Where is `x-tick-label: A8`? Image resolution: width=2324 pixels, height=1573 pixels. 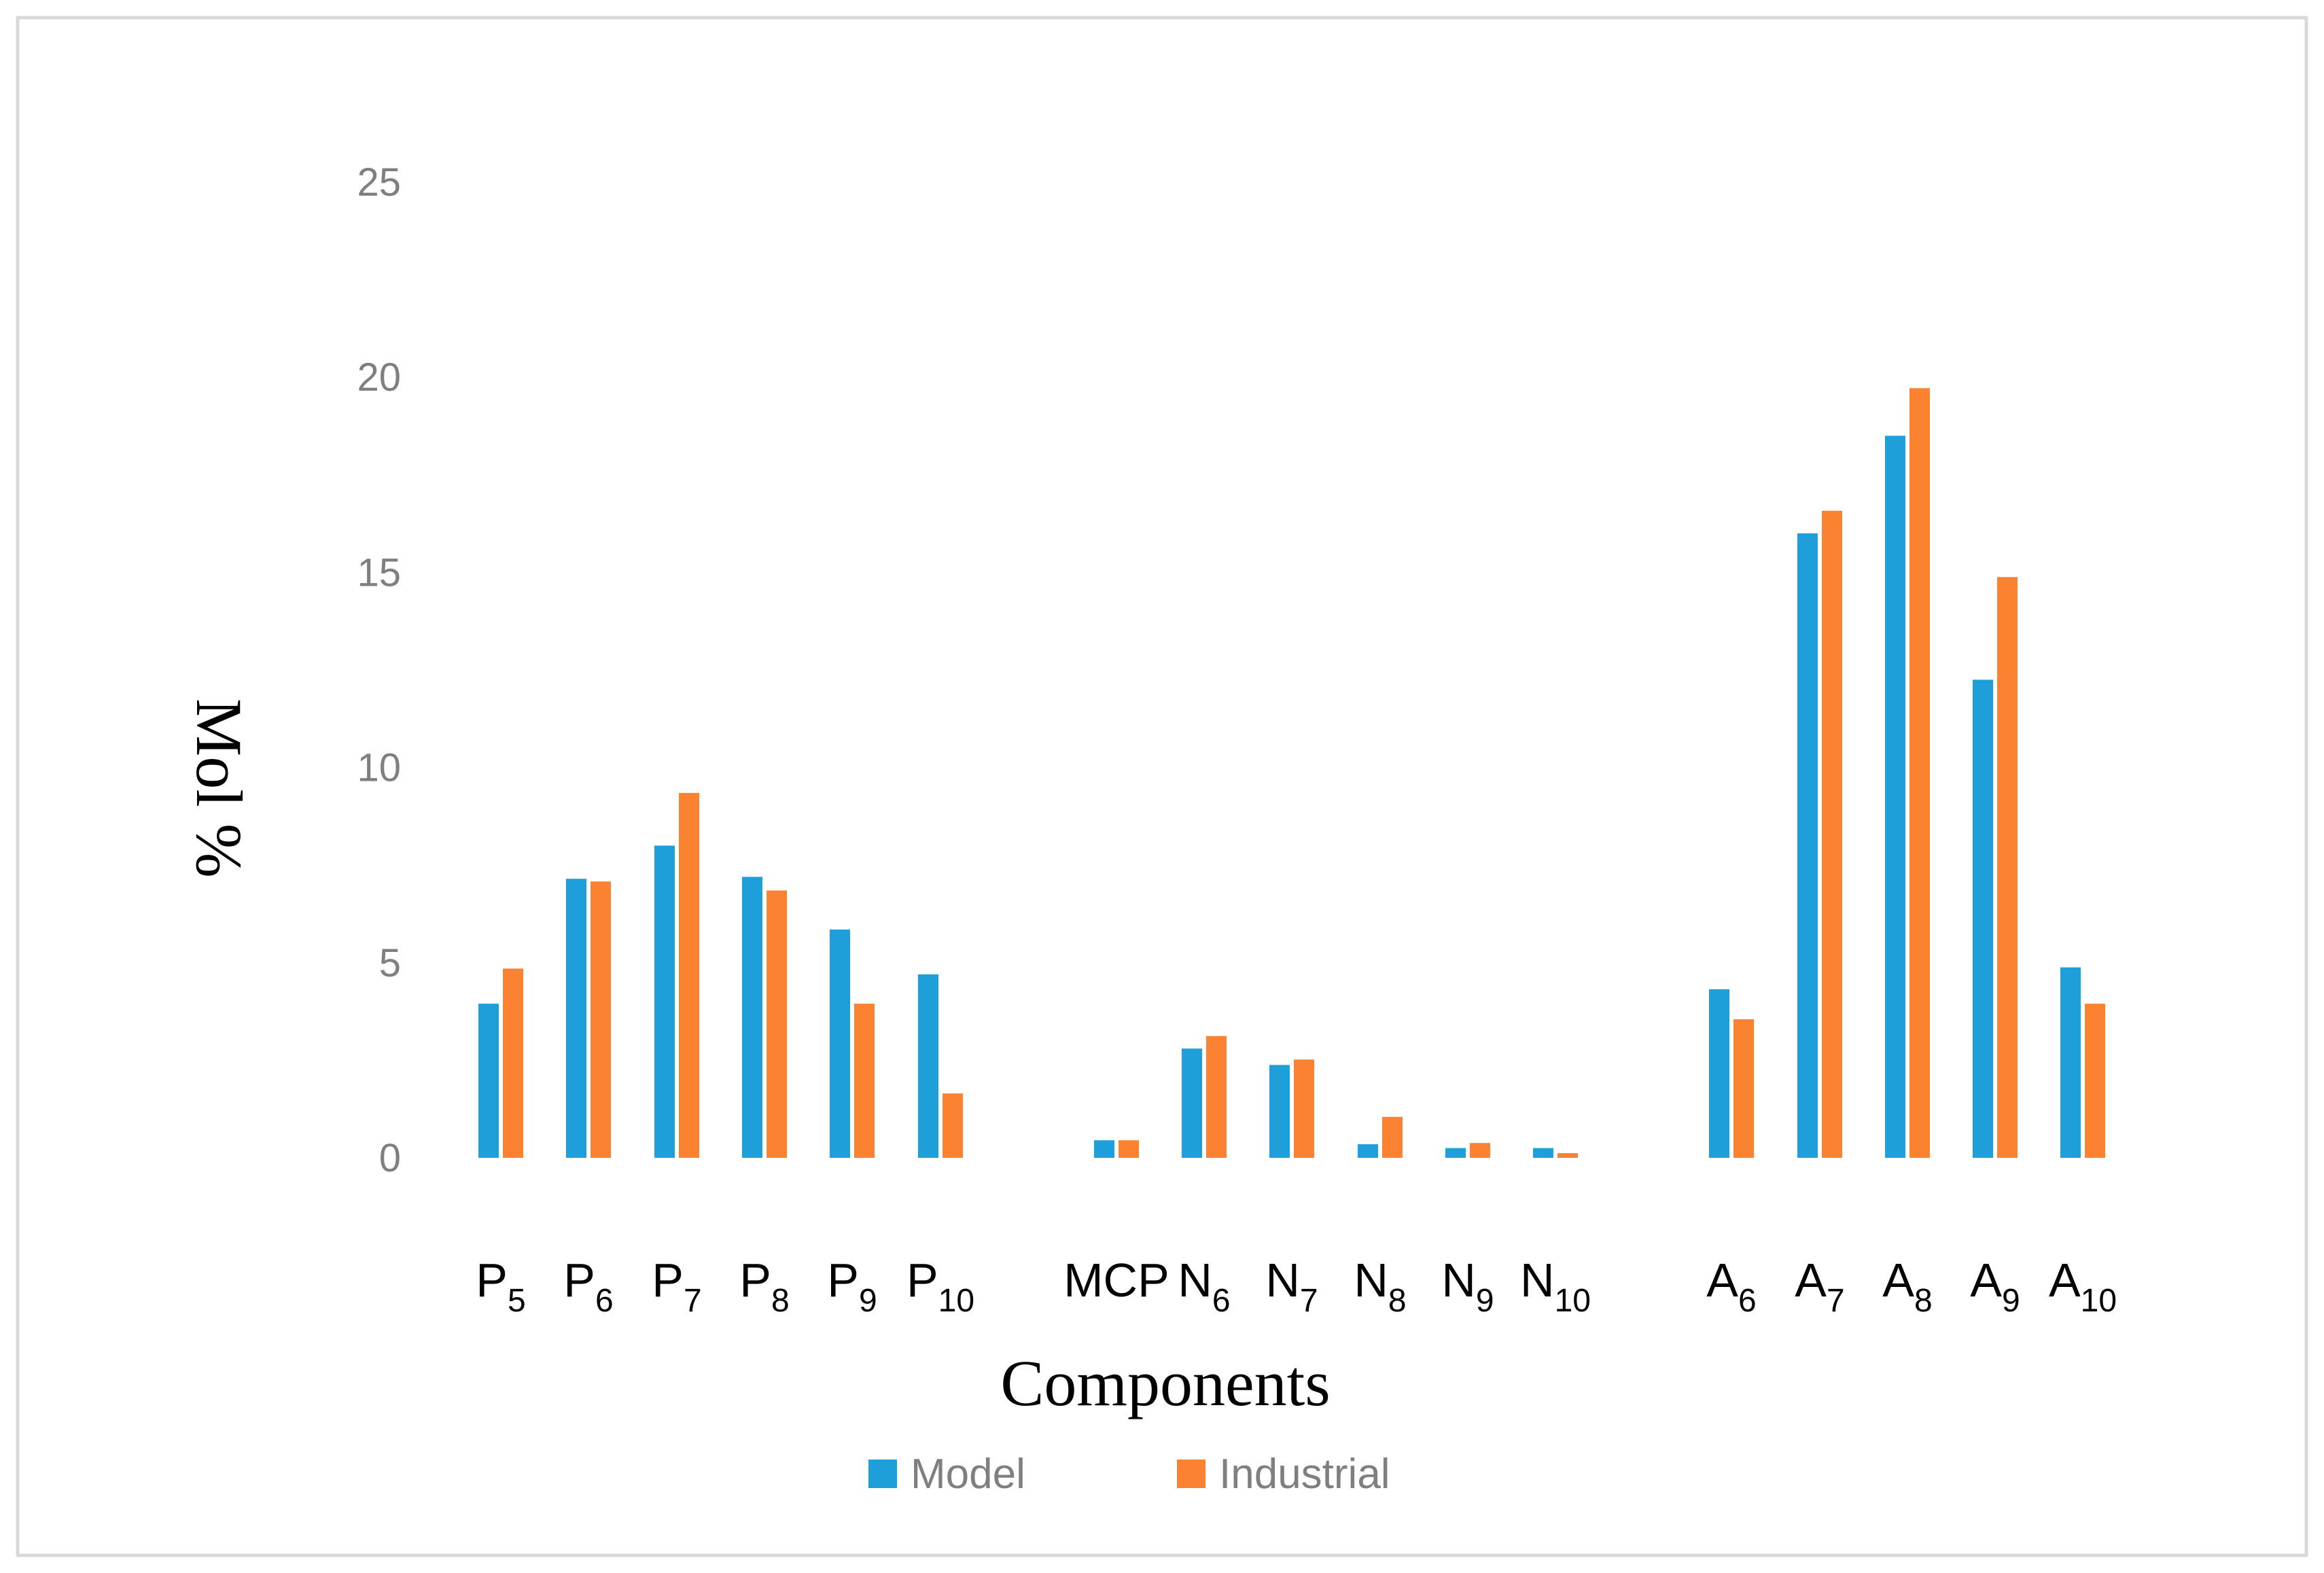
x-tick-label: A8 is located at coordinates (1907, 1286).